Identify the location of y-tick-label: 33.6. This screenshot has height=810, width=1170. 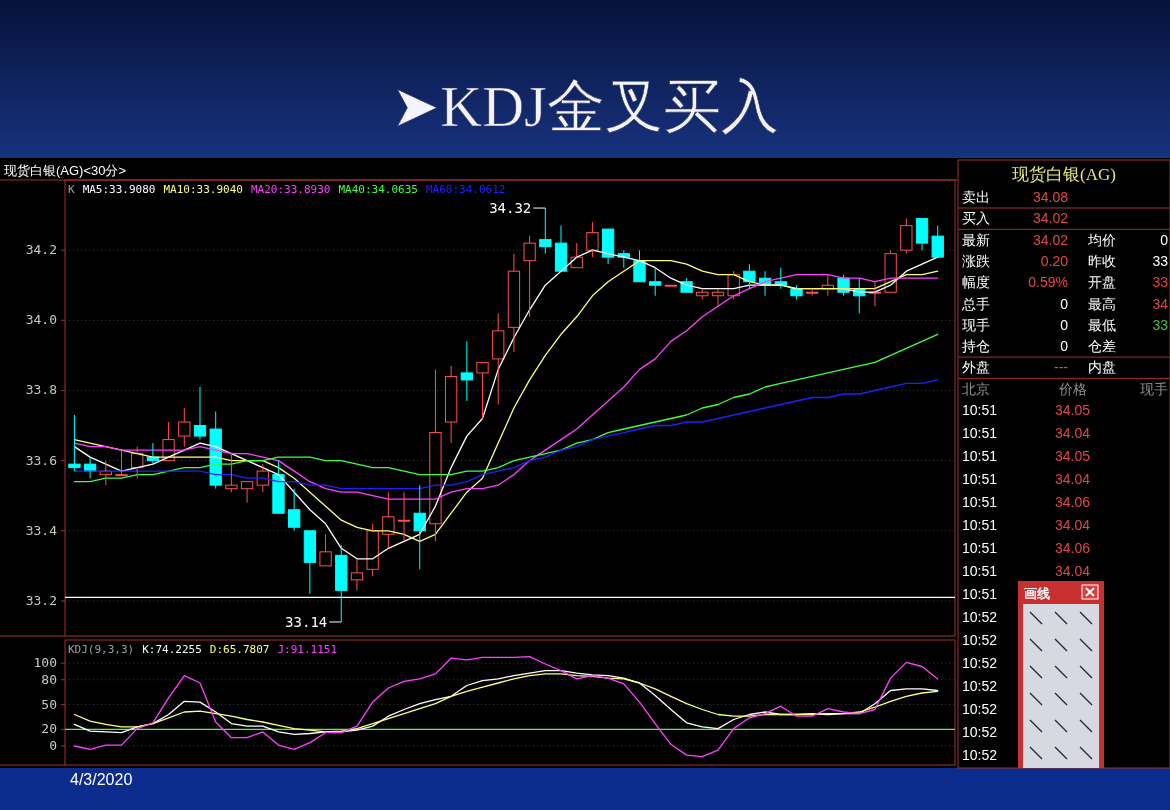
(41, 460).